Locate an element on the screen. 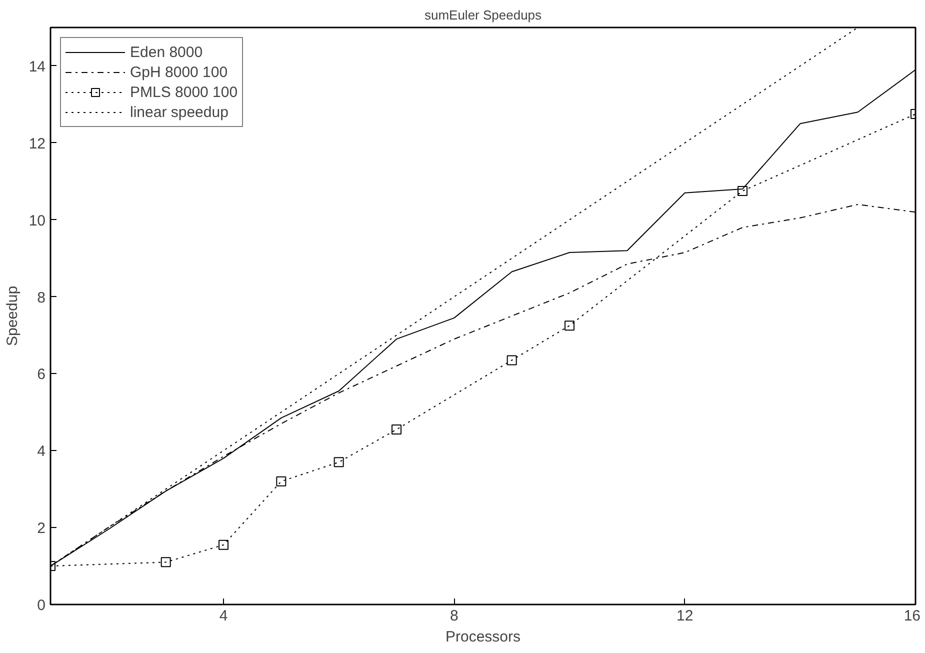  x-axis-title: Processors is located at coordinates (483, 637).